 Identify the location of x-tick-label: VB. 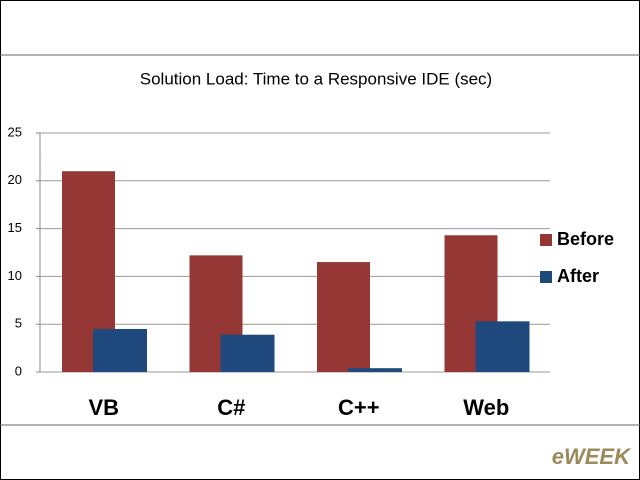
(103, 407).